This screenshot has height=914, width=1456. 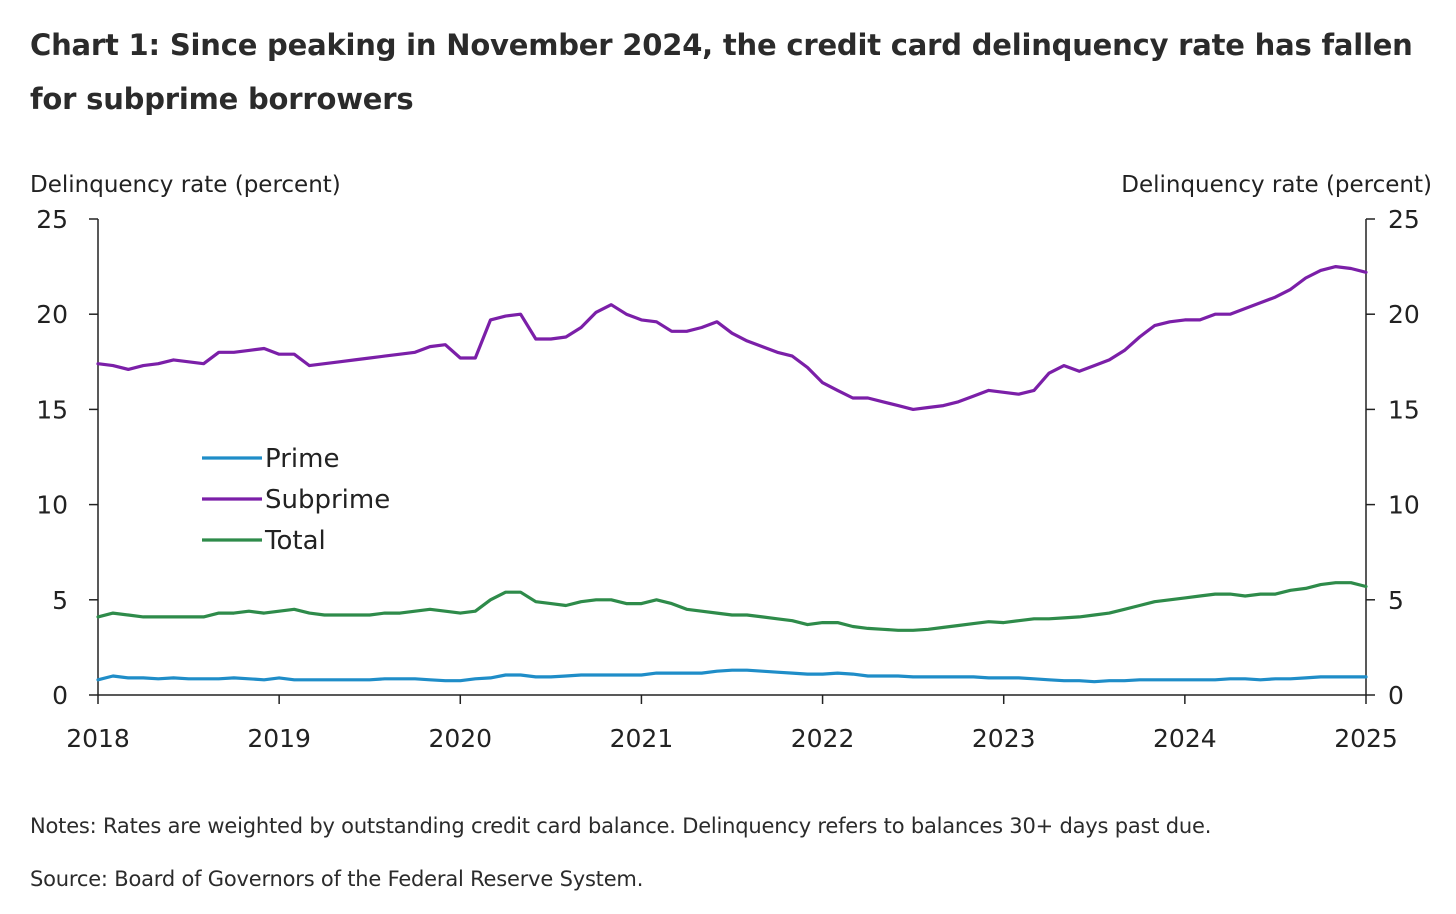 I want to click on y-tick-label-left: 5, so click(x=60, y=600).